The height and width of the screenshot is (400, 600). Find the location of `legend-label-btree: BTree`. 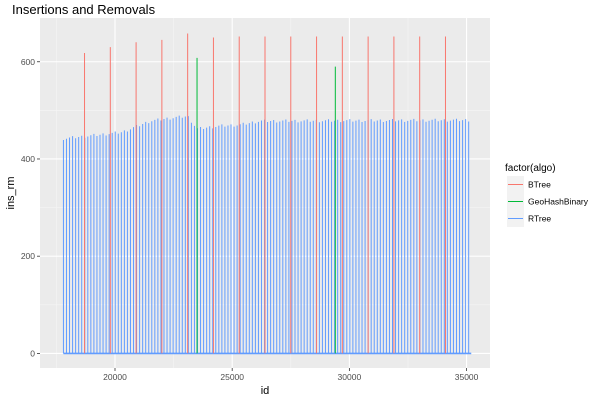

legend-label-btree: BTree is located at coordinates (539, 185).